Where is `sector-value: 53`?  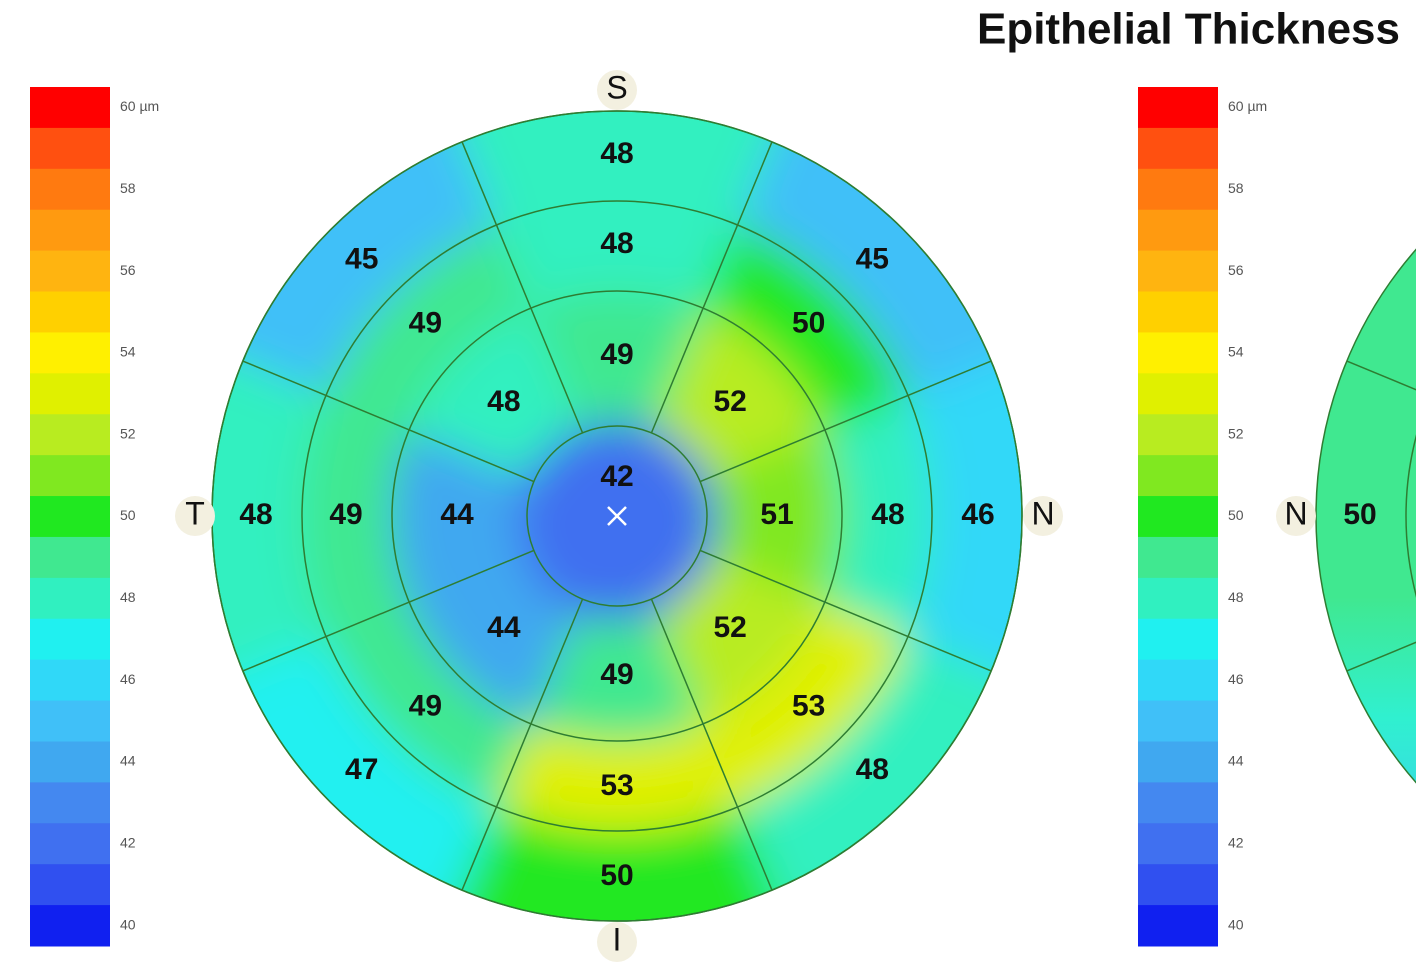
sector-value: 53 is located at coordinates (808, 706).